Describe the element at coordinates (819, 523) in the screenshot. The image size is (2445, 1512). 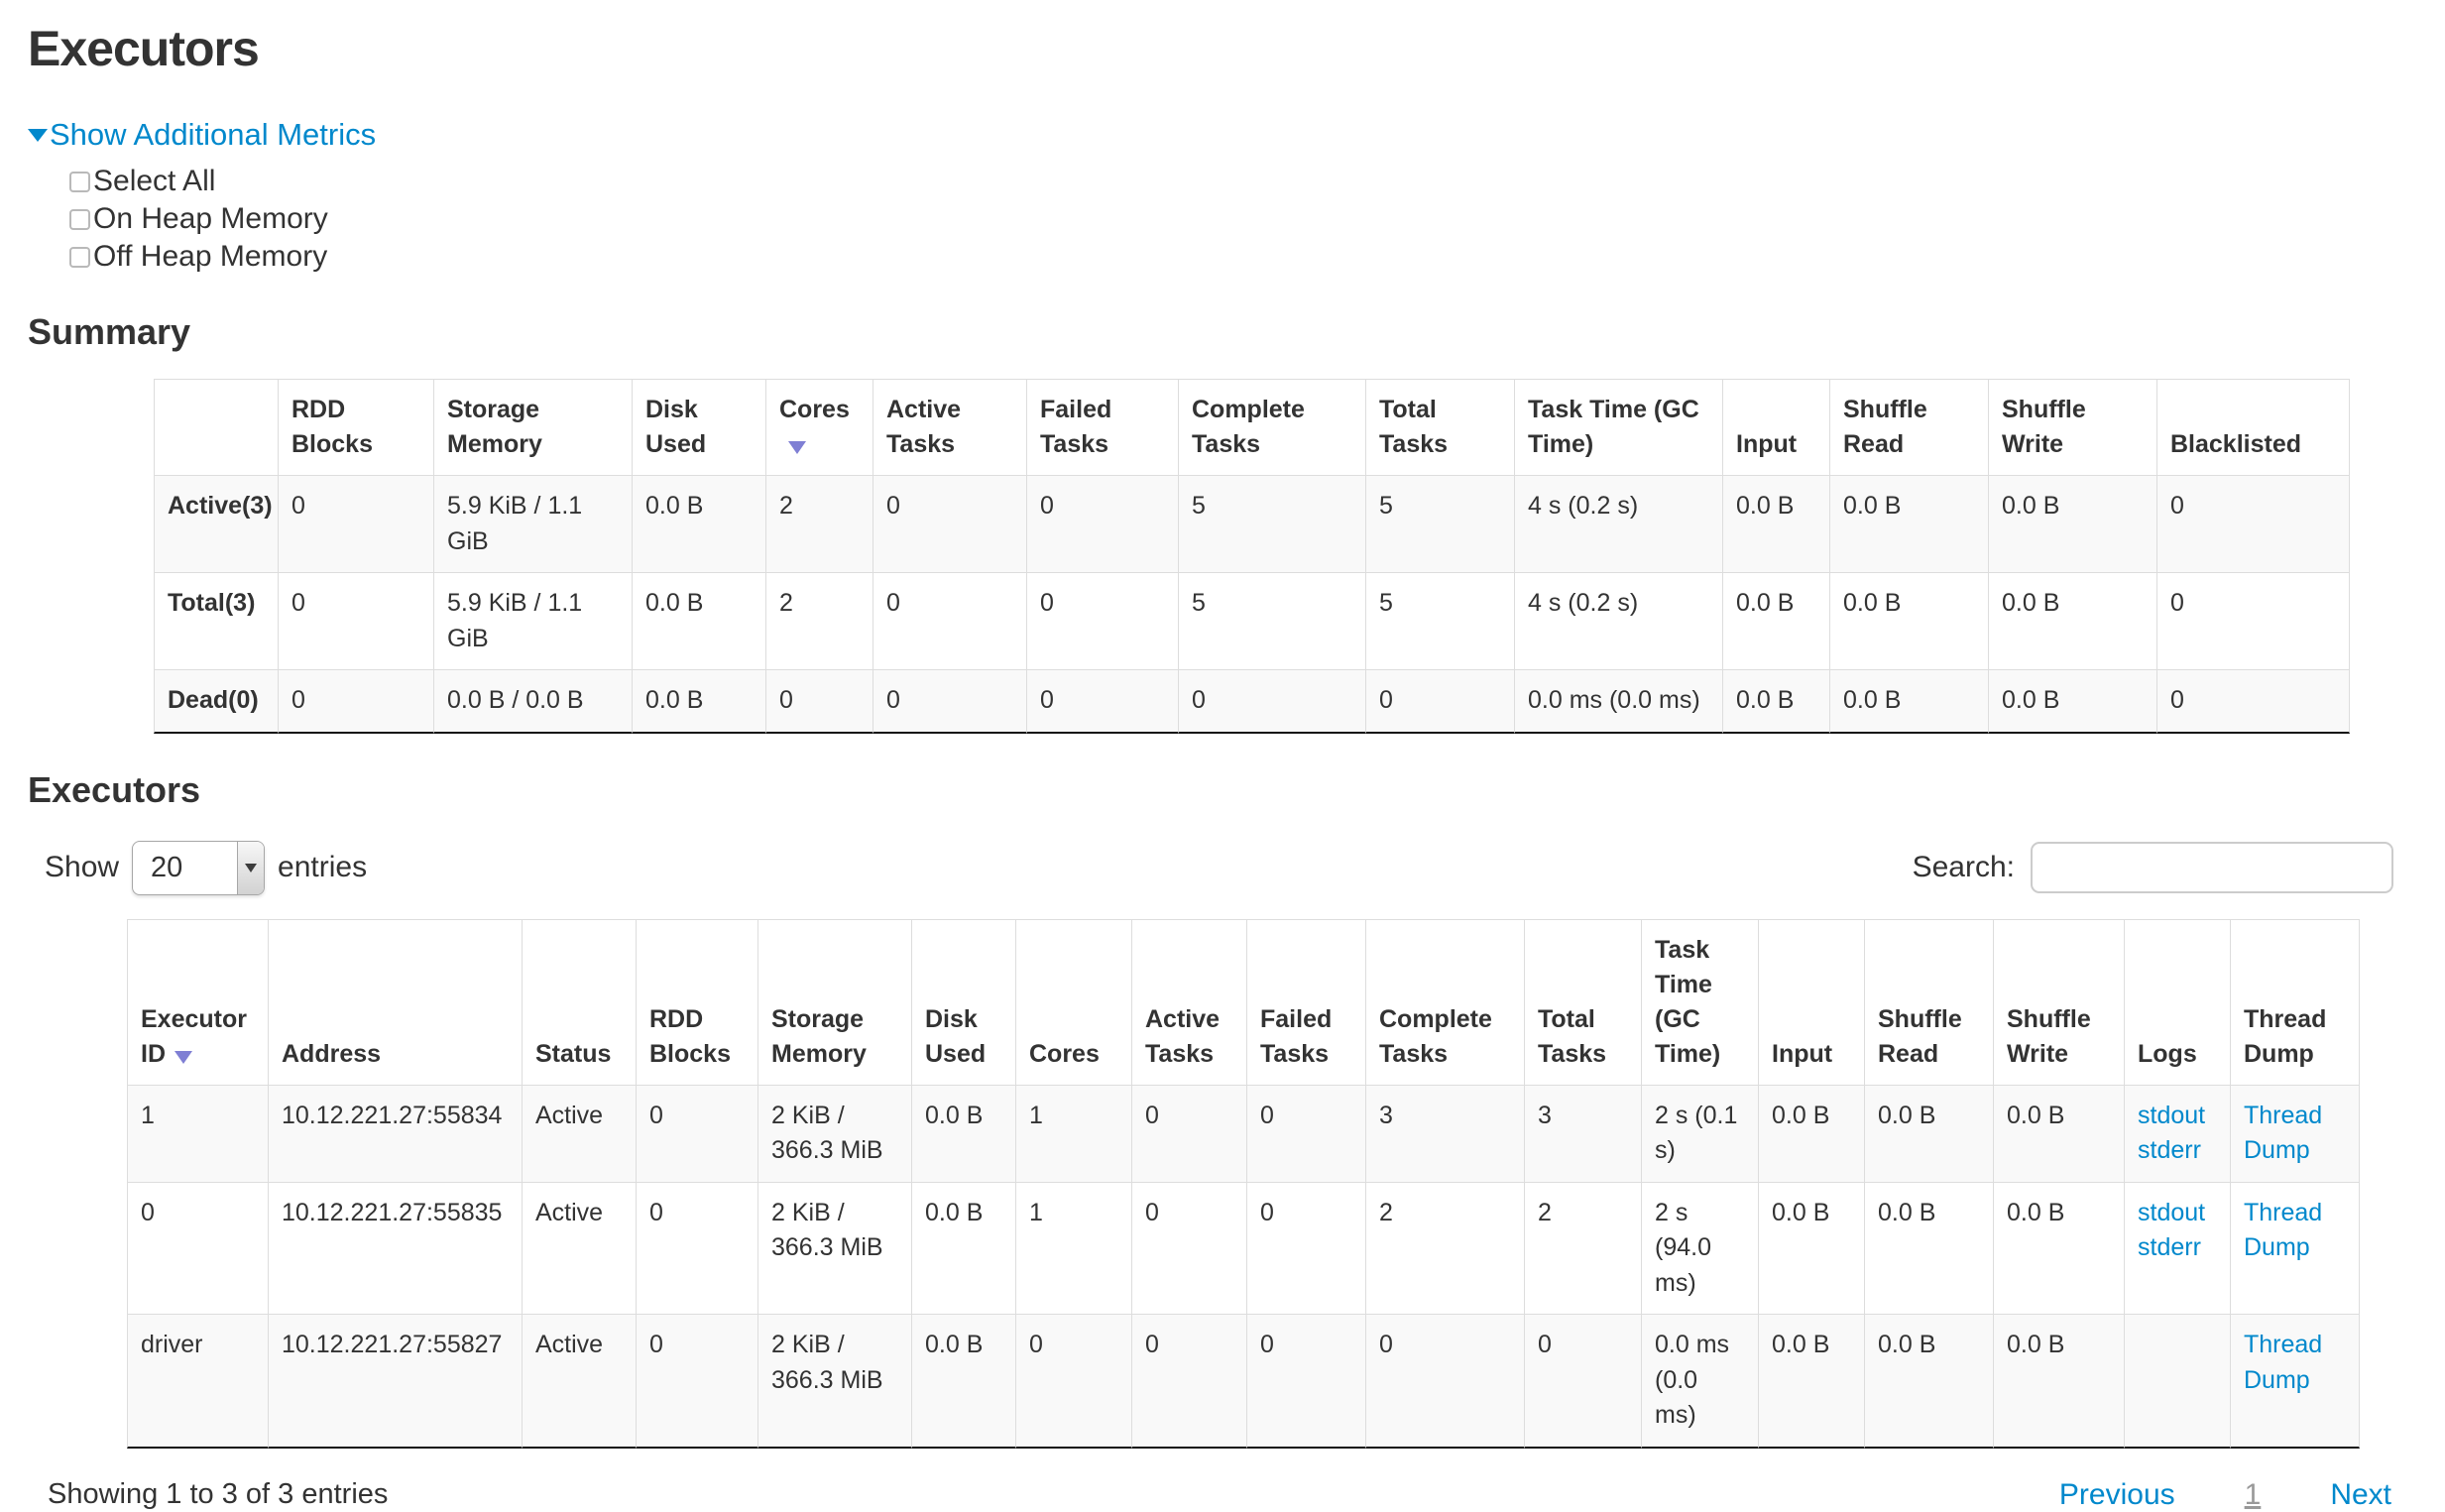
I see `summary-cell: 2` at that location.